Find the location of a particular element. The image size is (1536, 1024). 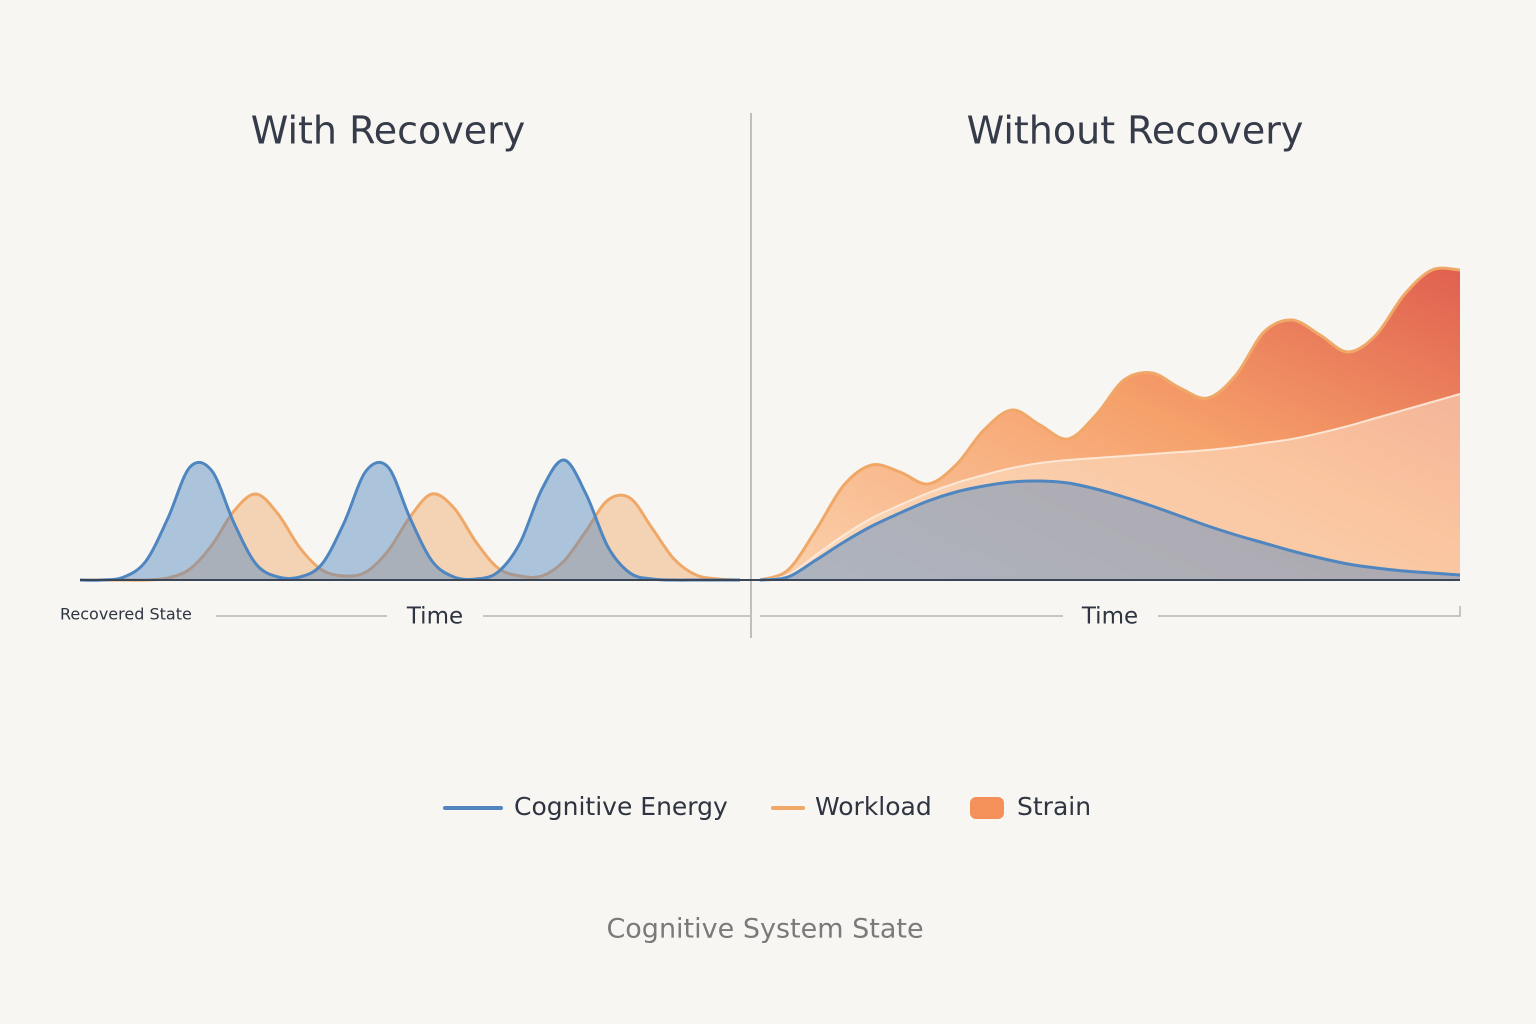

caption: Cognitive System State is located at coordinates (764, 929).